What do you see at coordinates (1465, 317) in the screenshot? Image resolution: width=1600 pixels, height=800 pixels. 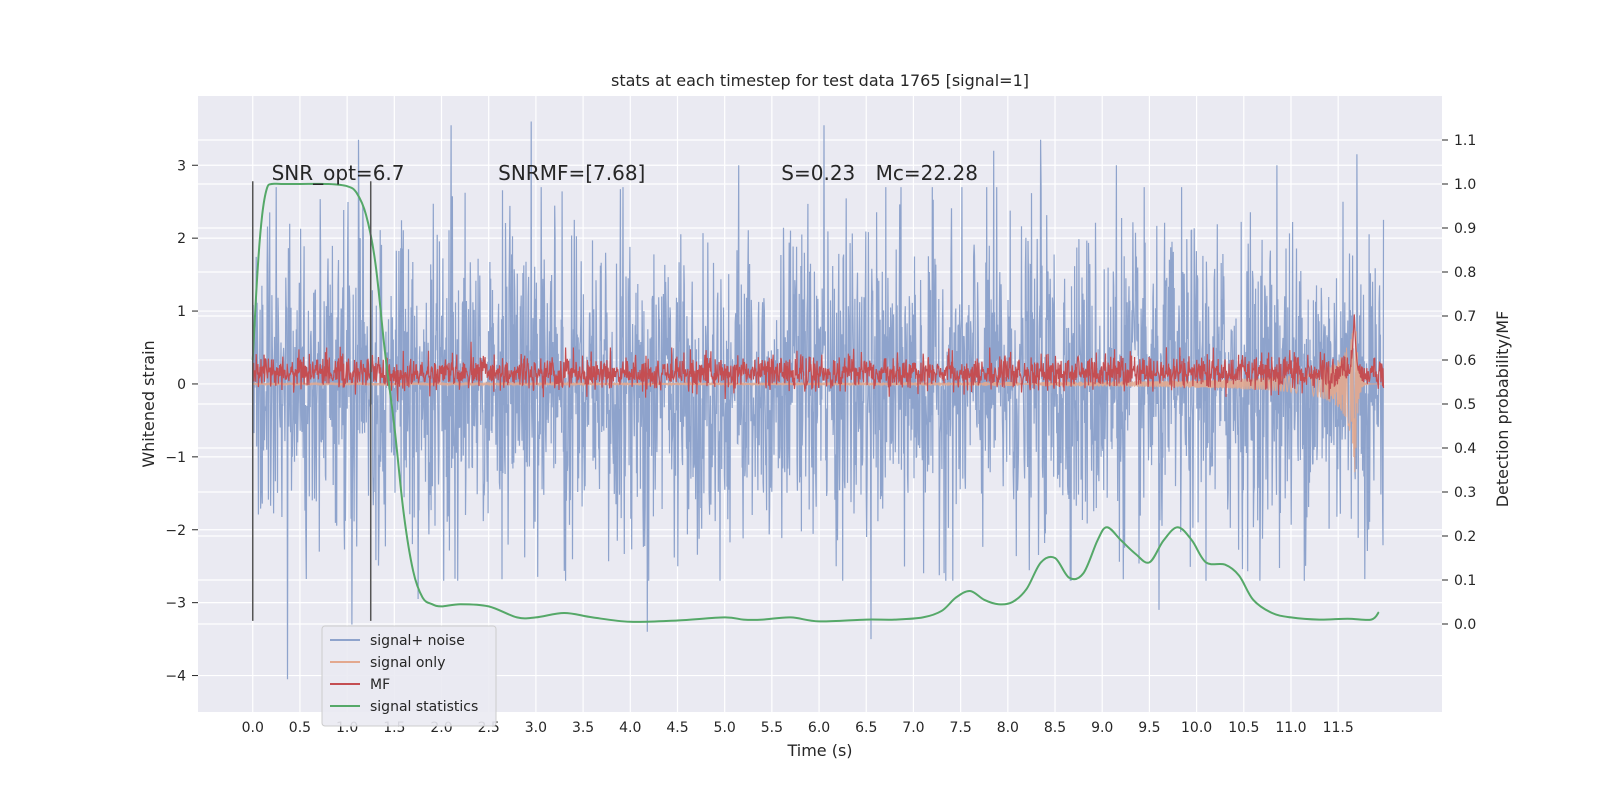 I see `y2-tick-label: 0.7` at bounding box center [1465, 317].